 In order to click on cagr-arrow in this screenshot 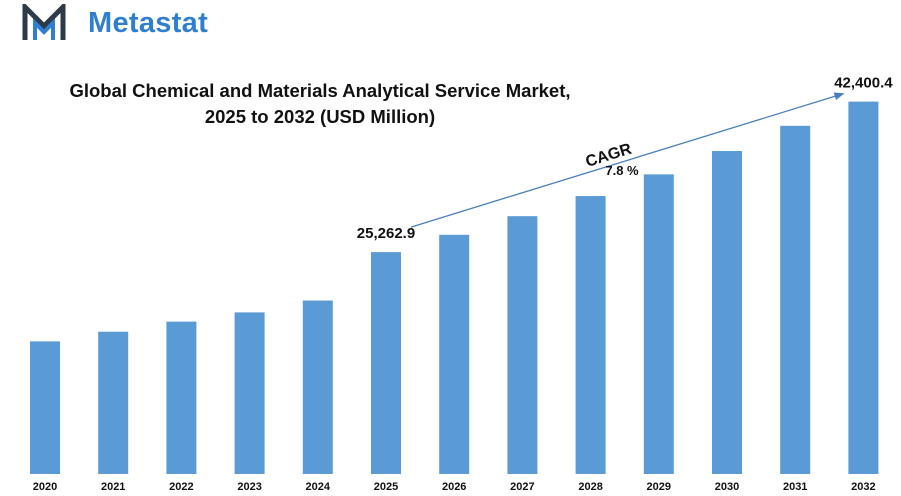, I will do `click(627, 160)`.